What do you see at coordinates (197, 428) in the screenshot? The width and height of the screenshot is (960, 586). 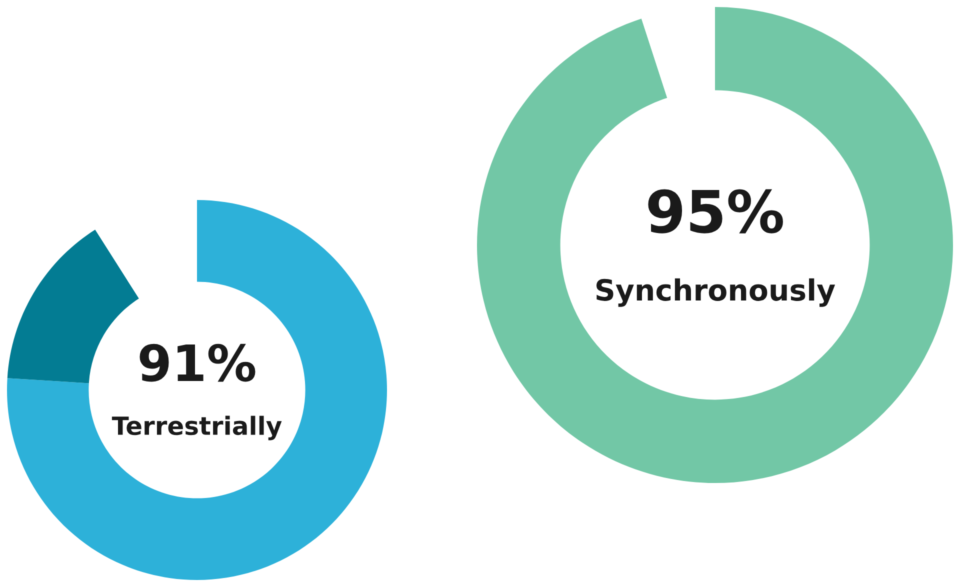 I see `text: Terrestrially` at bounding box center [197, 428].